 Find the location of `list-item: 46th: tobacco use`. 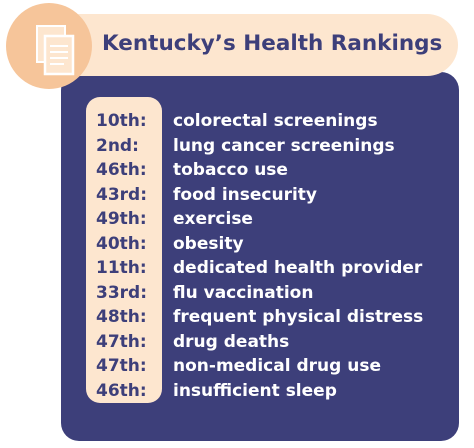

list-item: 46th: tobacco use is located at coordinates (237, 170).